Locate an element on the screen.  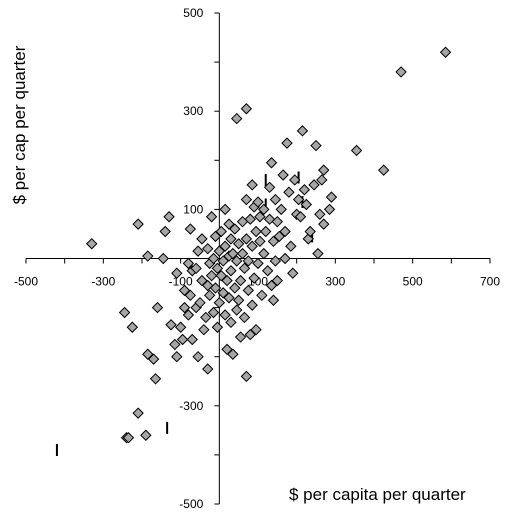
y-tick-label: 300 is located at coordinates (193, 111).